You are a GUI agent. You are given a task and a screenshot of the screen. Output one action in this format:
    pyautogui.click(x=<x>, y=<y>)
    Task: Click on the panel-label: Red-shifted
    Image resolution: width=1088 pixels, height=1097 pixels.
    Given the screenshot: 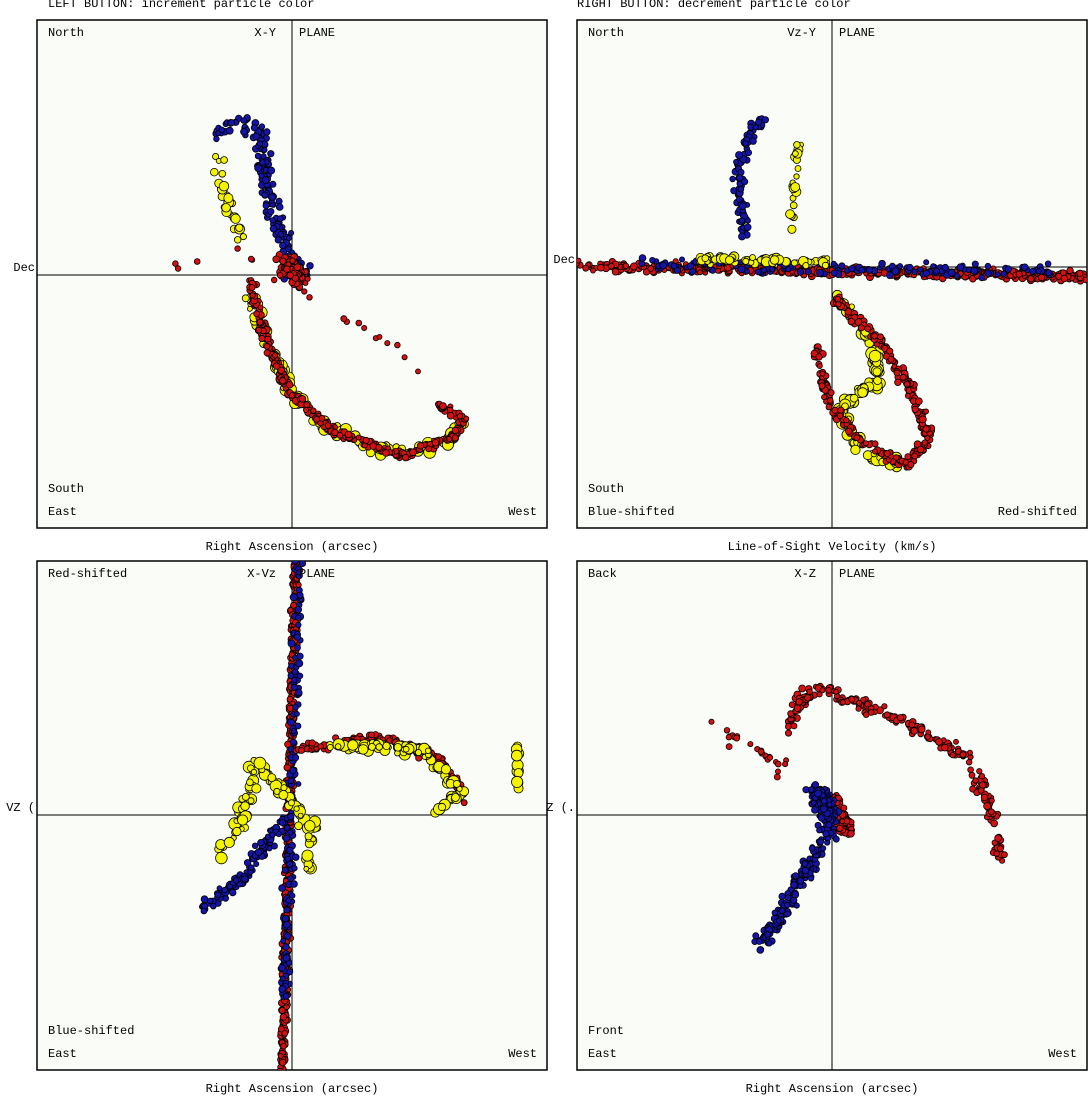 What is the action you would take?
    pyautogui.click(x=1037, y=512)
    